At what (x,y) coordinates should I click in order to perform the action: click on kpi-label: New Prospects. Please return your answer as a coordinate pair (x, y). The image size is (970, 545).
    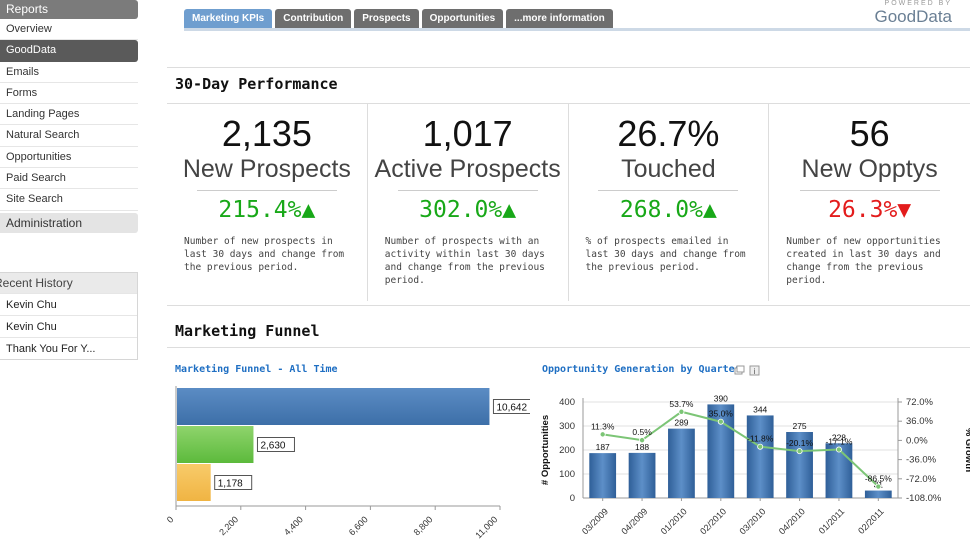
    Looking at the image, I should click on (266, 169).